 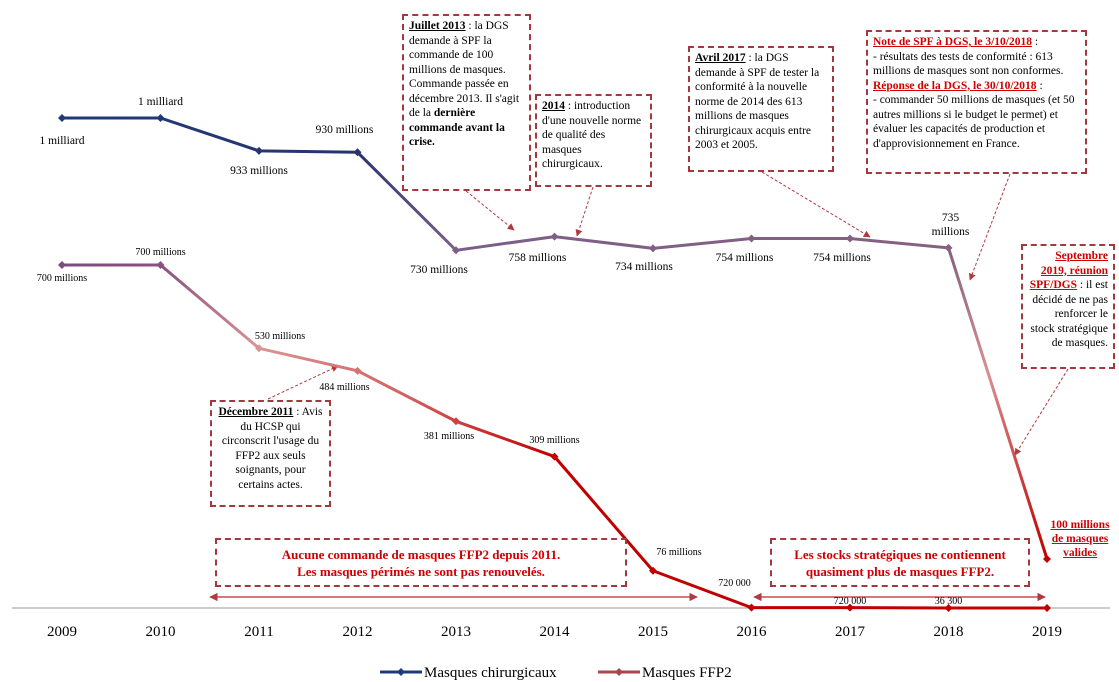 What do you see at coordinates (490, 673) in the screenshot?
I see `legend-label: Masques chirurgicaux` at bounding box center [490, 673].